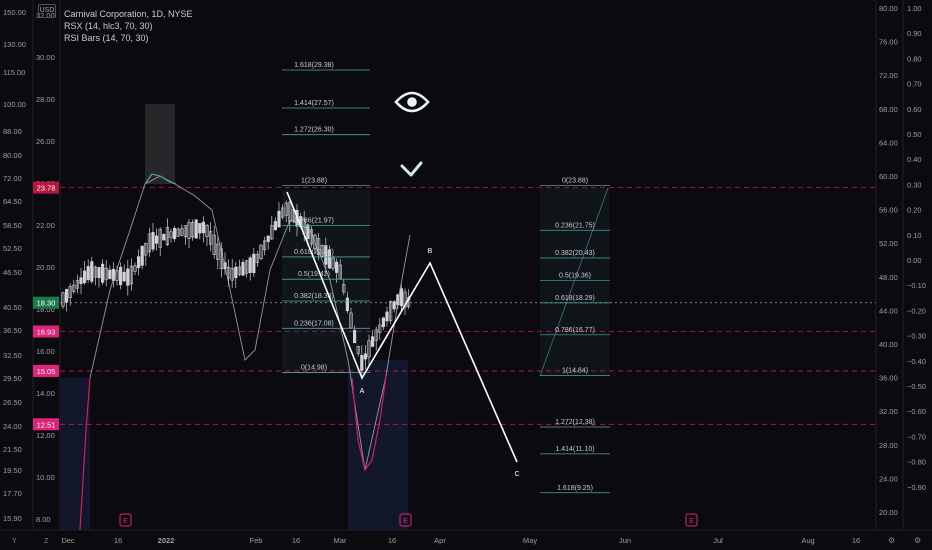 This screenshot has width=932, height=550. What do you see at coordinates (914, 33) in the screenshot?
I see `right-outer-tick: 0.90` at bounding box center [914, 33].